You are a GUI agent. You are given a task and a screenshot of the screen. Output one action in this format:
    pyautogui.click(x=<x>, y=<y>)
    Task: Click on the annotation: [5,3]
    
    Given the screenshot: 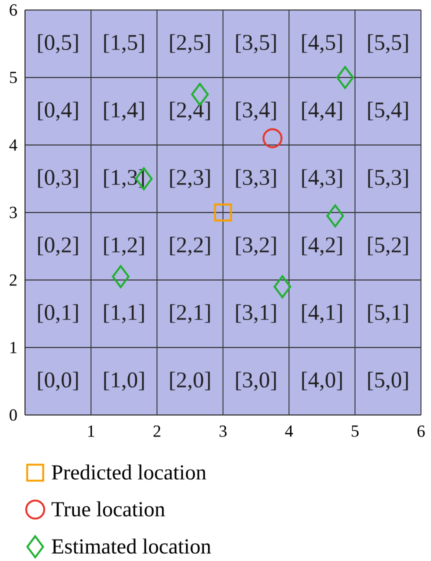 What is the action you would take?
    pyautogui.click(x=388, y=178)
    